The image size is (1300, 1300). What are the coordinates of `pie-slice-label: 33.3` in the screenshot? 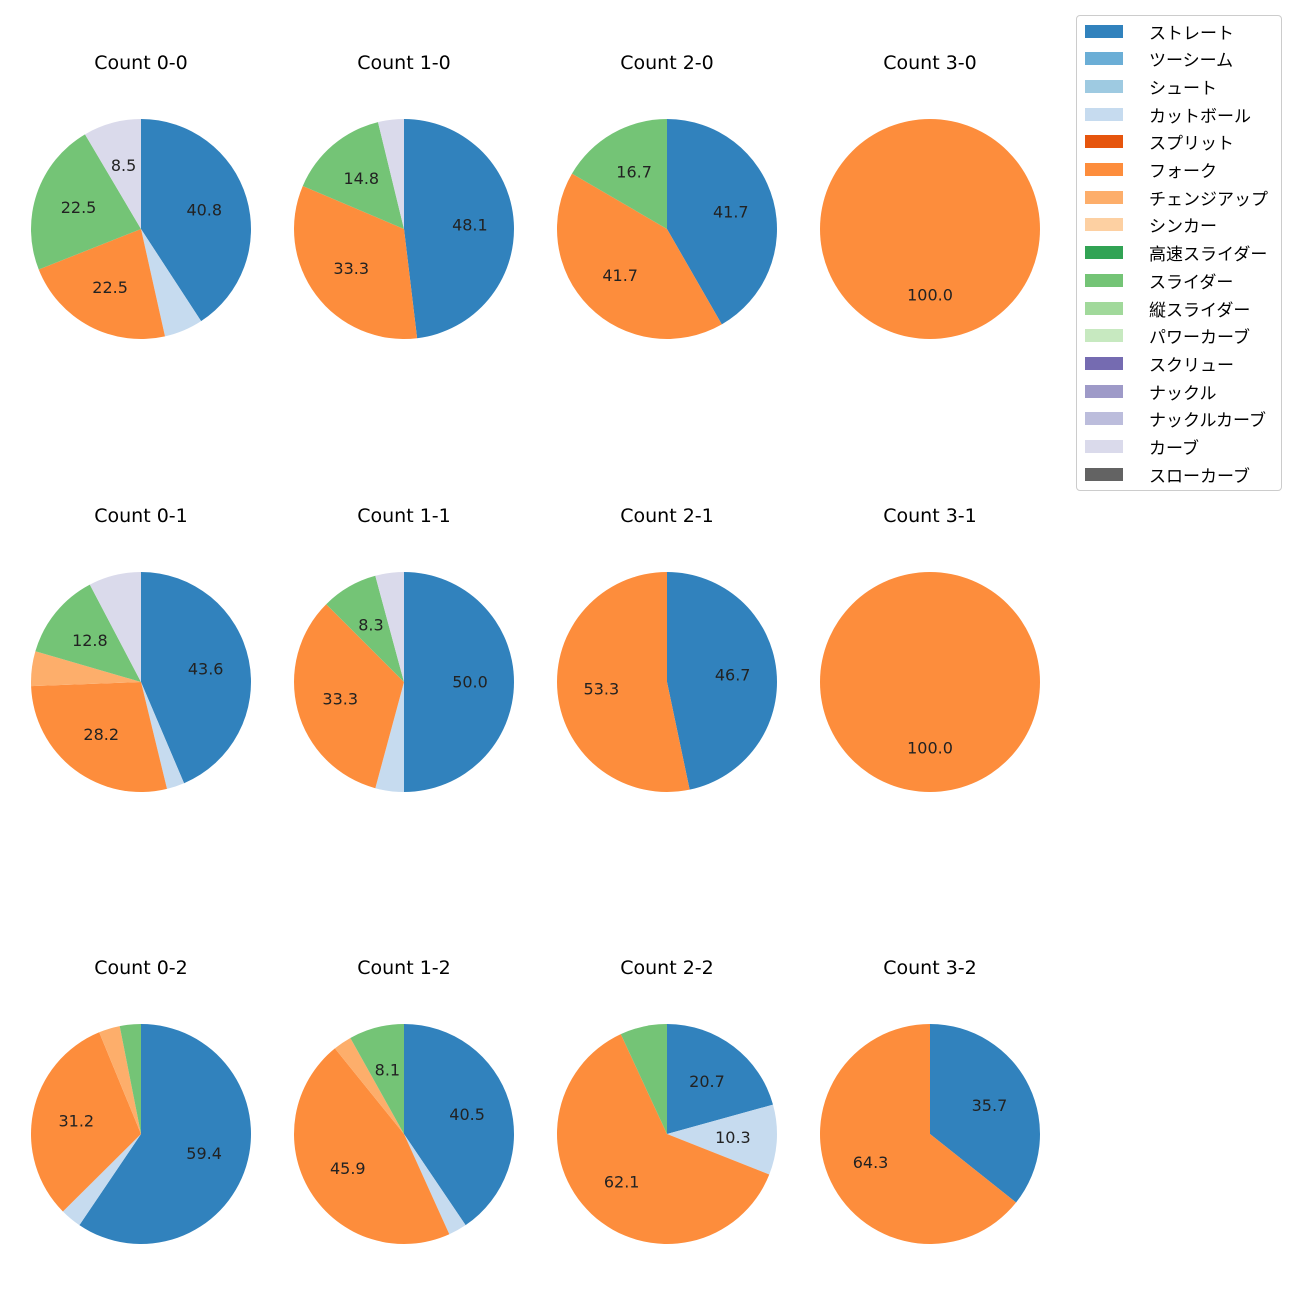 It's located at (351, 268).